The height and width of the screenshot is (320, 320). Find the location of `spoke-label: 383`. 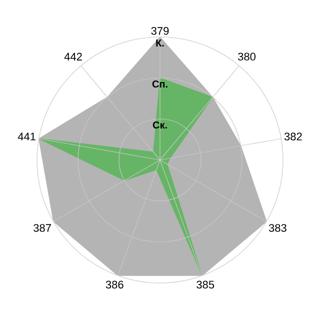

spoke-label: 383 is located at coordinates (277, 228).